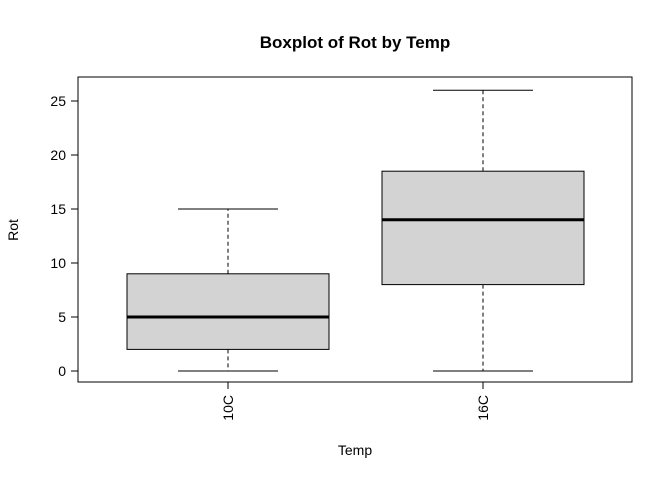  Describe the element at coordinates (64, 236) in the screenshot. I see `y-axis: 0 5 10 15 20 25` at that location.